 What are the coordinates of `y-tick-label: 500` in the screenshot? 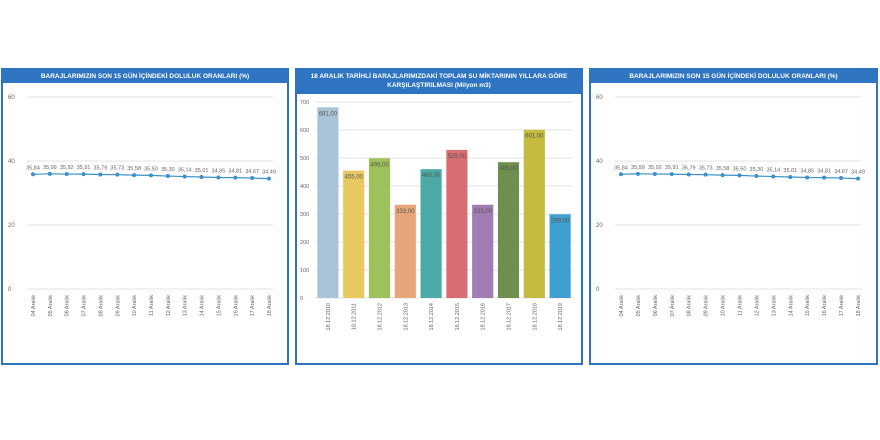 It's located at (304, 159).